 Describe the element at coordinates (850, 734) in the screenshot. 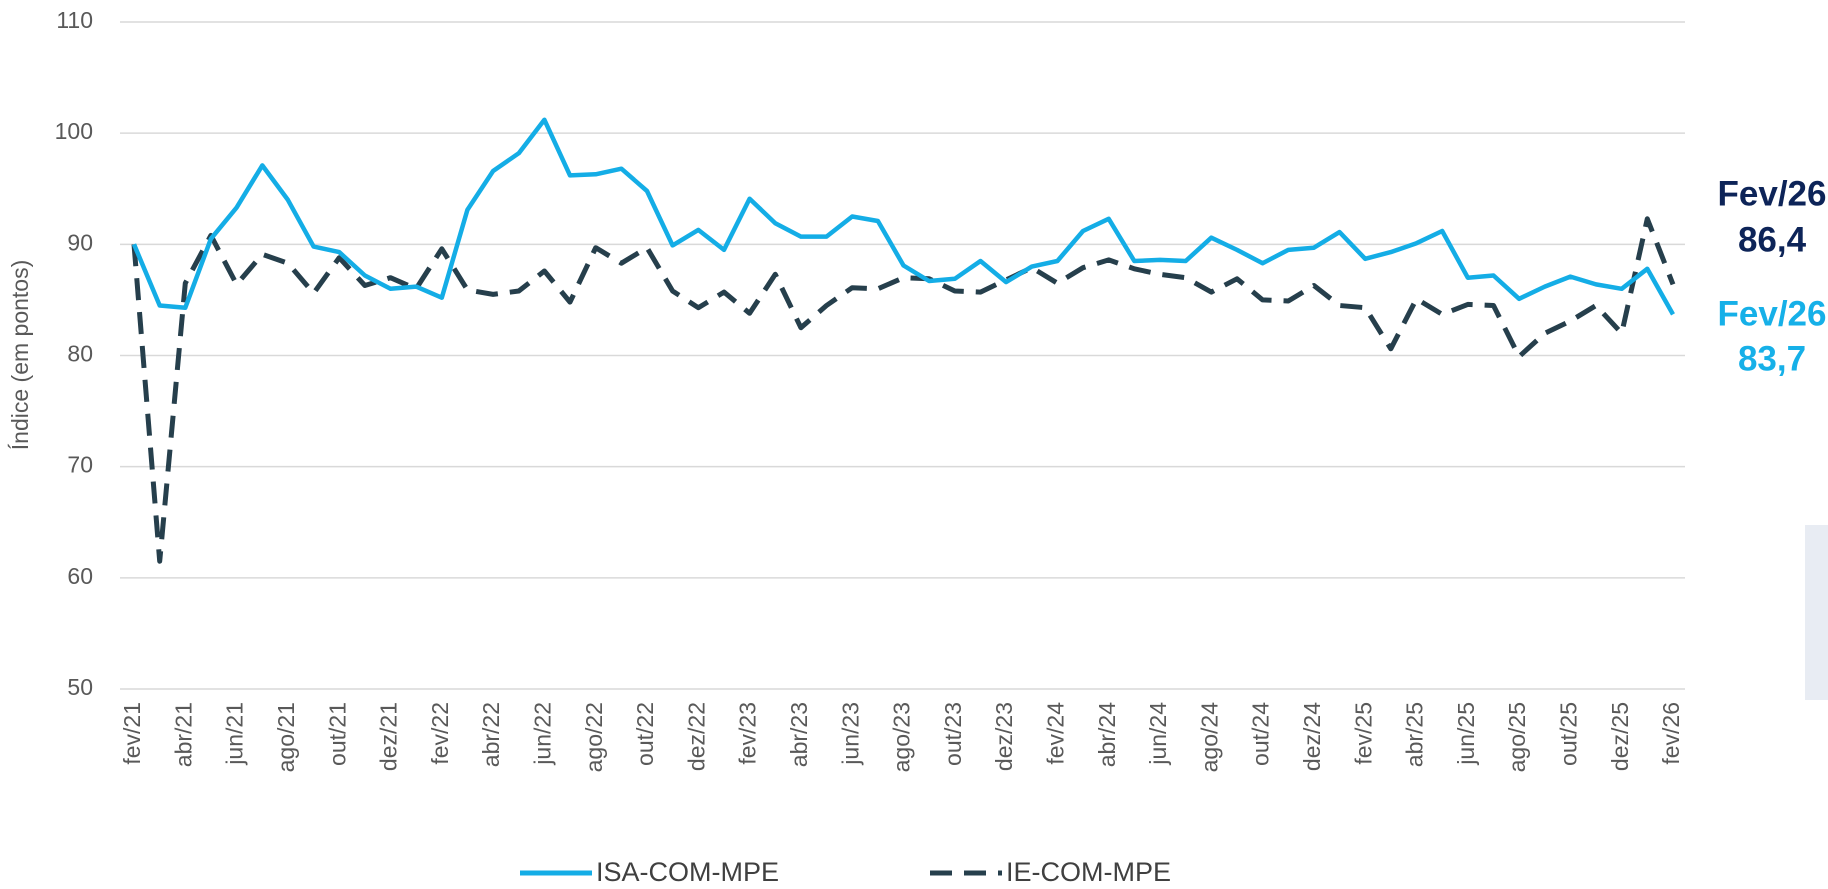

I see `x-tick-label: jun/23` at that location.